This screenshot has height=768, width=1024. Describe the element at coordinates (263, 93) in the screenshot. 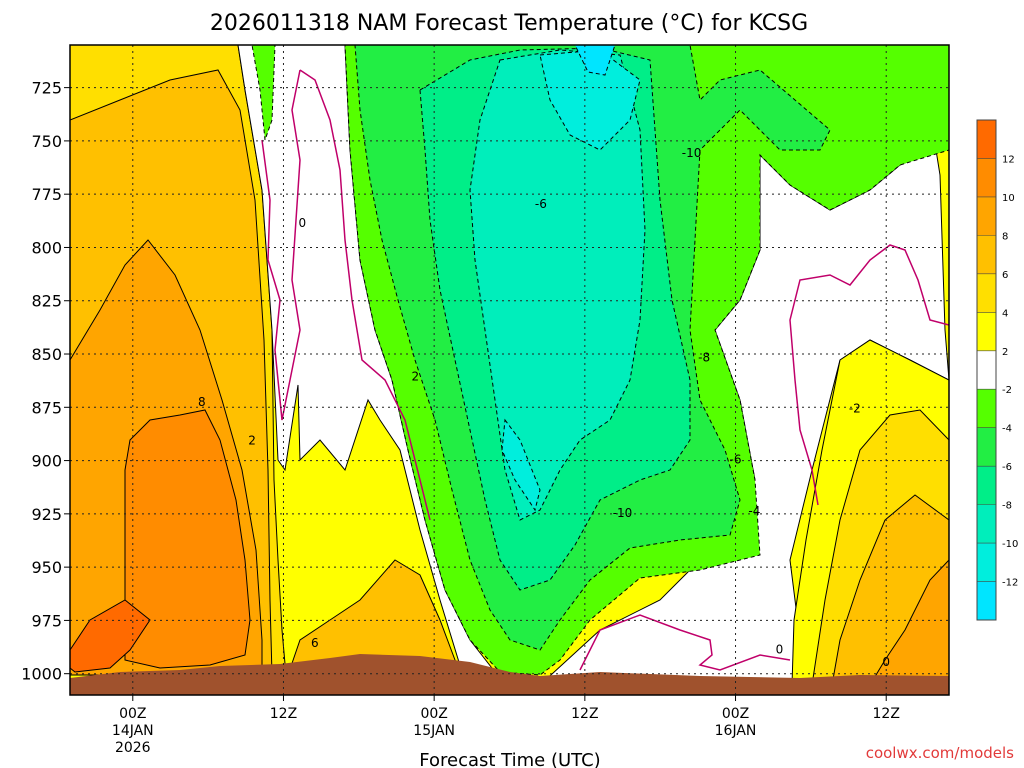

I see `band-minus4-to-minus2-sliver` at that location.